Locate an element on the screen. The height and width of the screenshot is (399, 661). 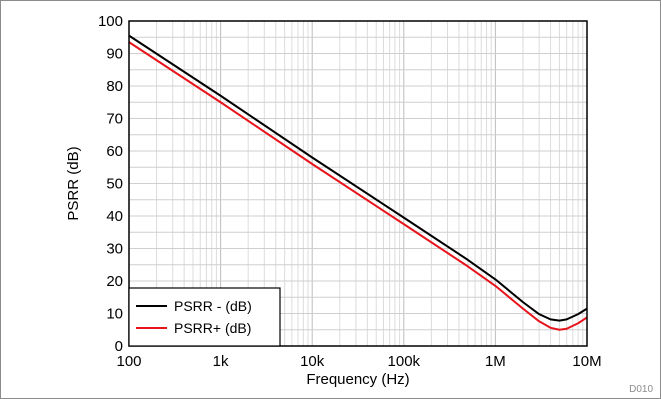
y-tick-label: 80 is located at coordinates (114, 86).